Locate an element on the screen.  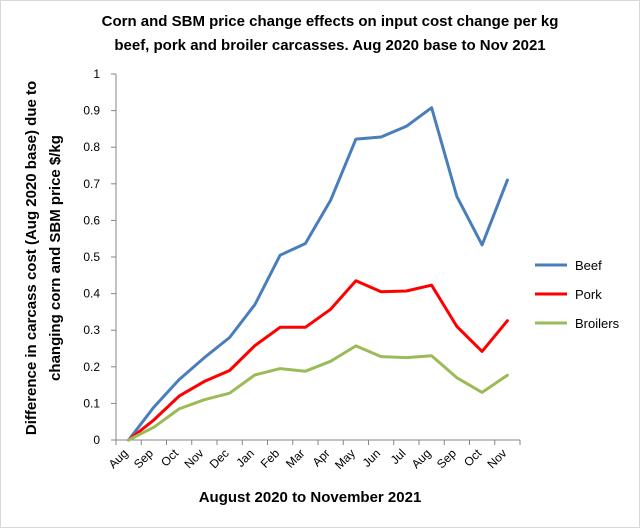
y-axis-ticks: 0 0.1 0.2 0.3 0.4 0.5 0.6 0.7 0.8 0.9 1 is located at coordinates (99, 257).